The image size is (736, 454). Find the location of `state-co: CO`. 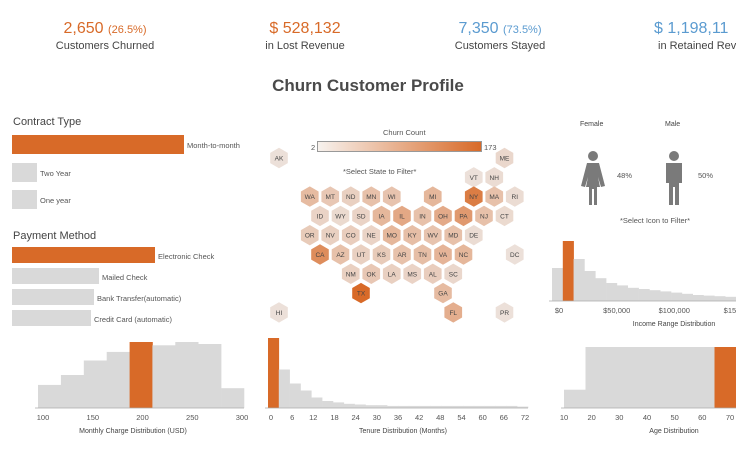

state-co: CO is located at coordinates (350, 235).